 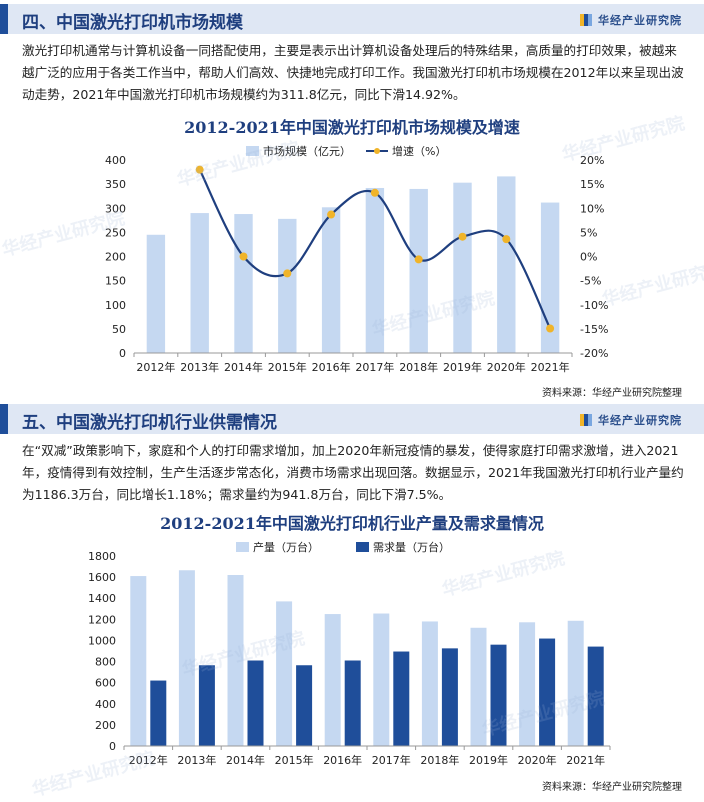 What do you see at coordinates (105, 704) in the screenshot?
I see `y-tick-label: 400` at bounding box center [105, 704].